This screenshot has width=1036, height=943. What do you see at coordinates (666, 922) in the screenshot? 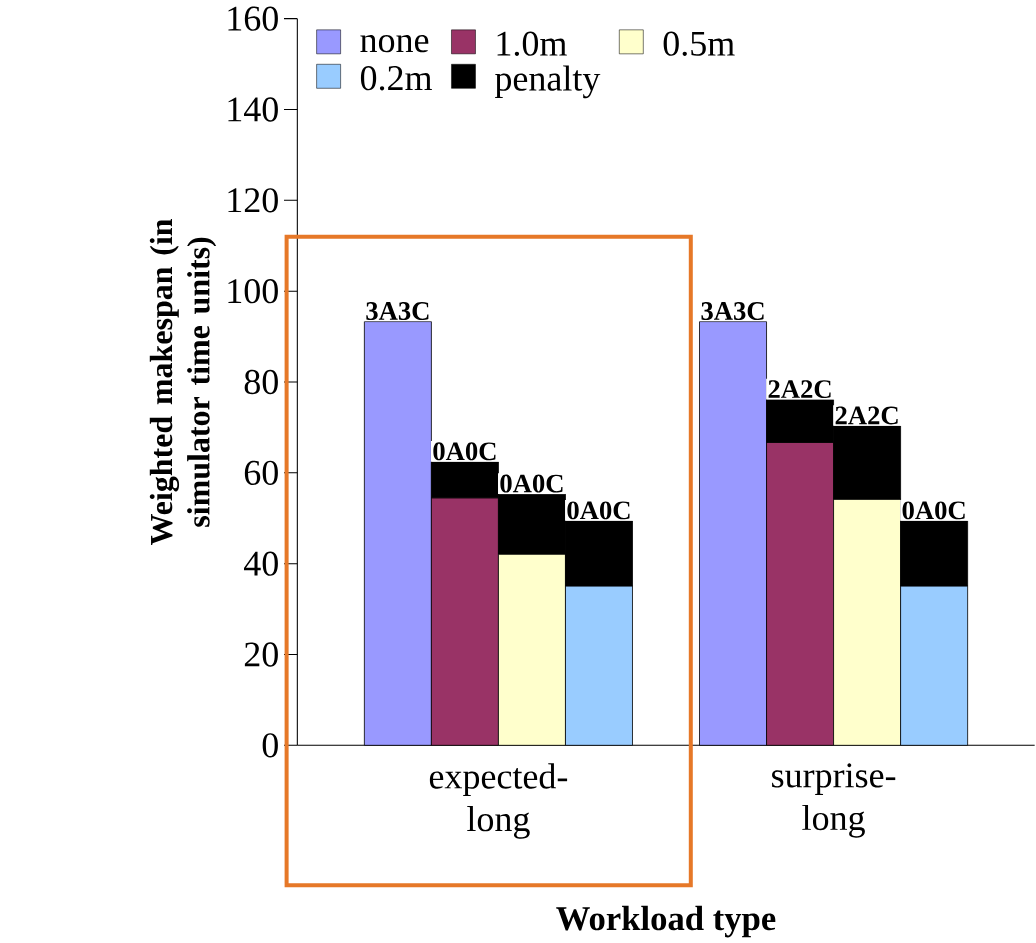
I see `x-axis-title: Workload type` at bounding box center [666, 922].